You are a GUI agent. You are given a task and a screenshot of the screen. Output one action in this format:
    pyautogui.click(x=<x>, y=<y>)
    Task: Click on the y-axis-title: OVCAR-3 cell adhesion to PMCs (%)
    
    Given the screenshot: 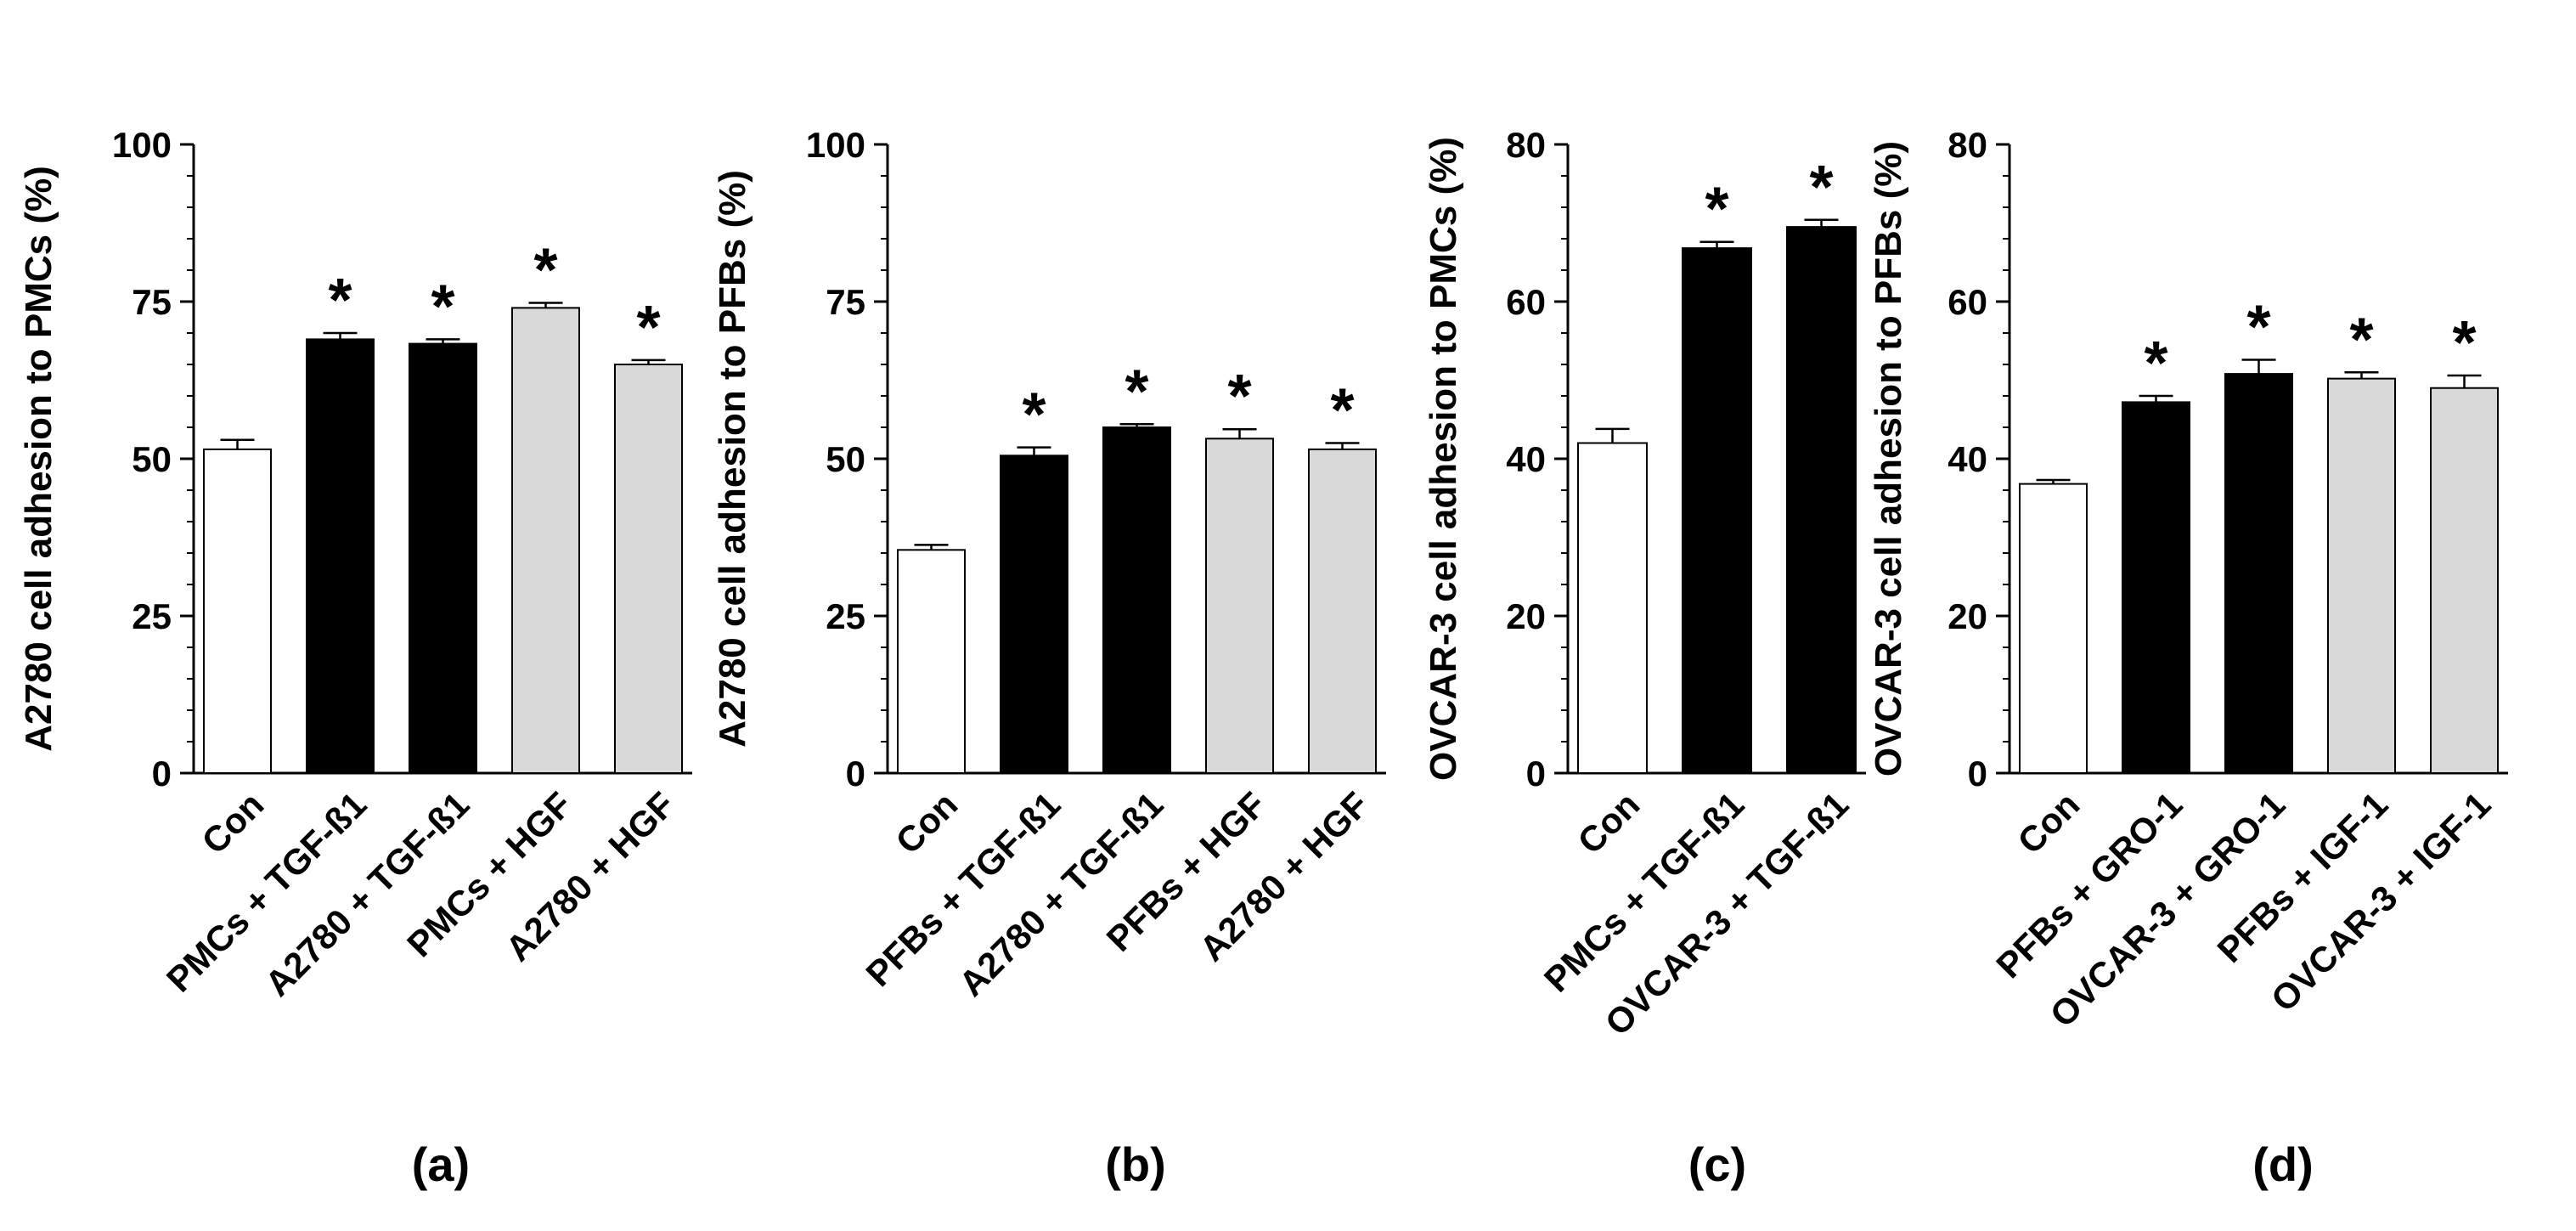 What is the action you would take?
    pyautogui.click(x=1443, y=459)
    